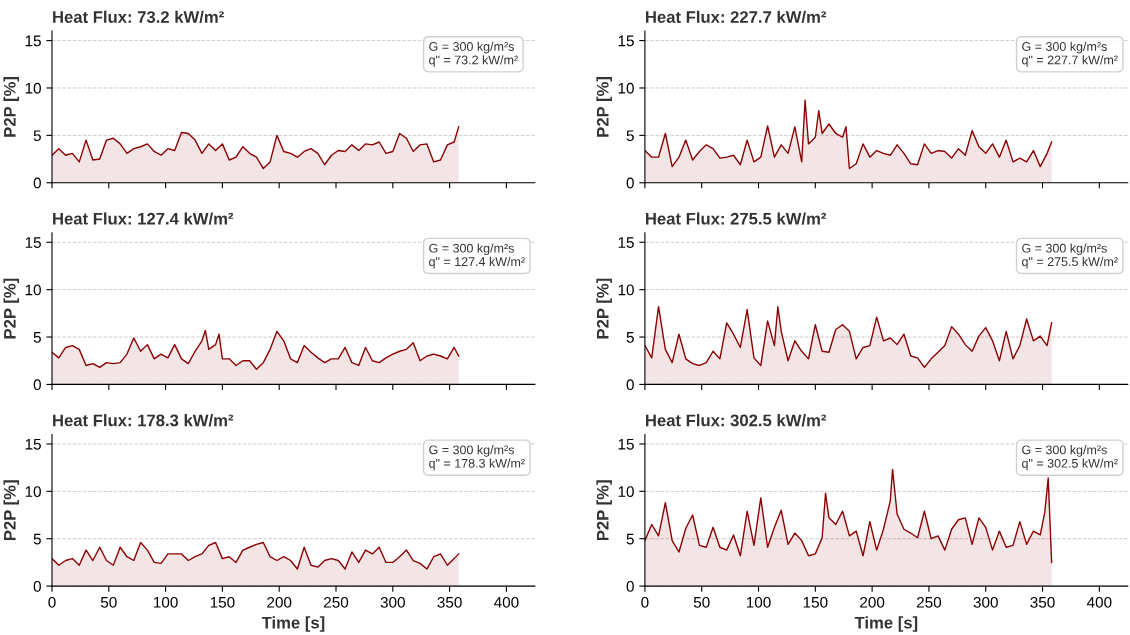 The height and width of the screenshot is (635, 1130). Describe the element at coordinates (736, 420) in the screenshot. I see `chart-title: Heat Flux: 302.5 kW/m²` at that location.